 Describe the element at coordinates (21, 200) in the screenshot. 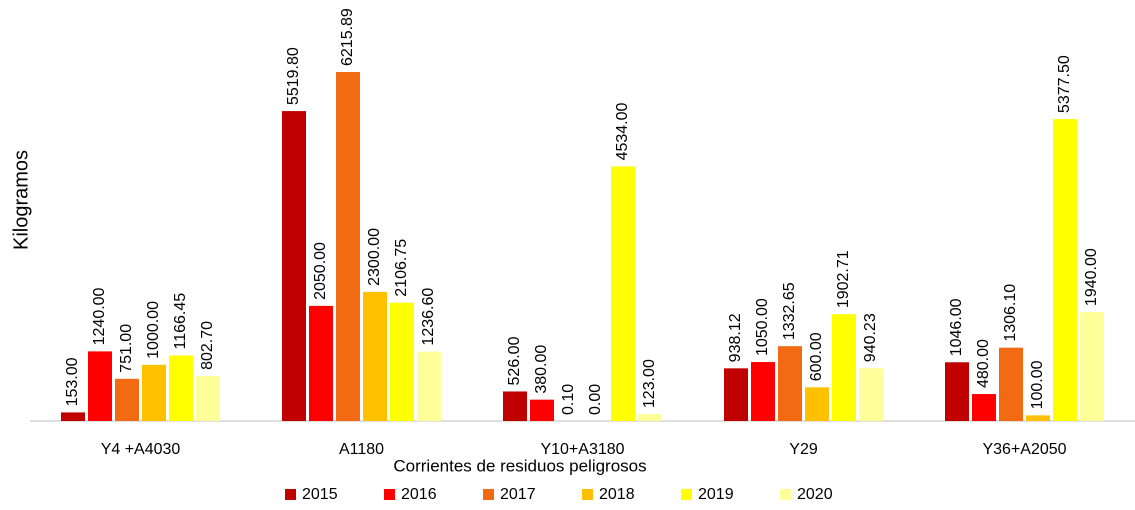

I see `y-axis-label: Kilogramos` at that location.